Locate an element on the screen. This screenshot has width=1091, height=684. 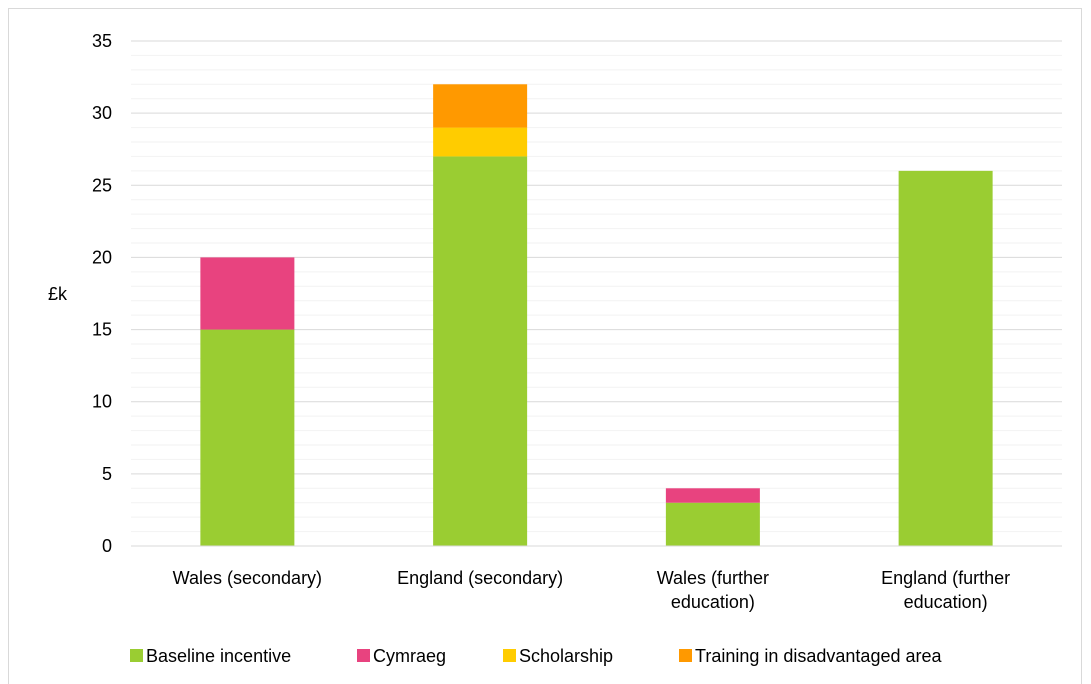
legend-label: Cymraeg is located at coordinates (409, 656).